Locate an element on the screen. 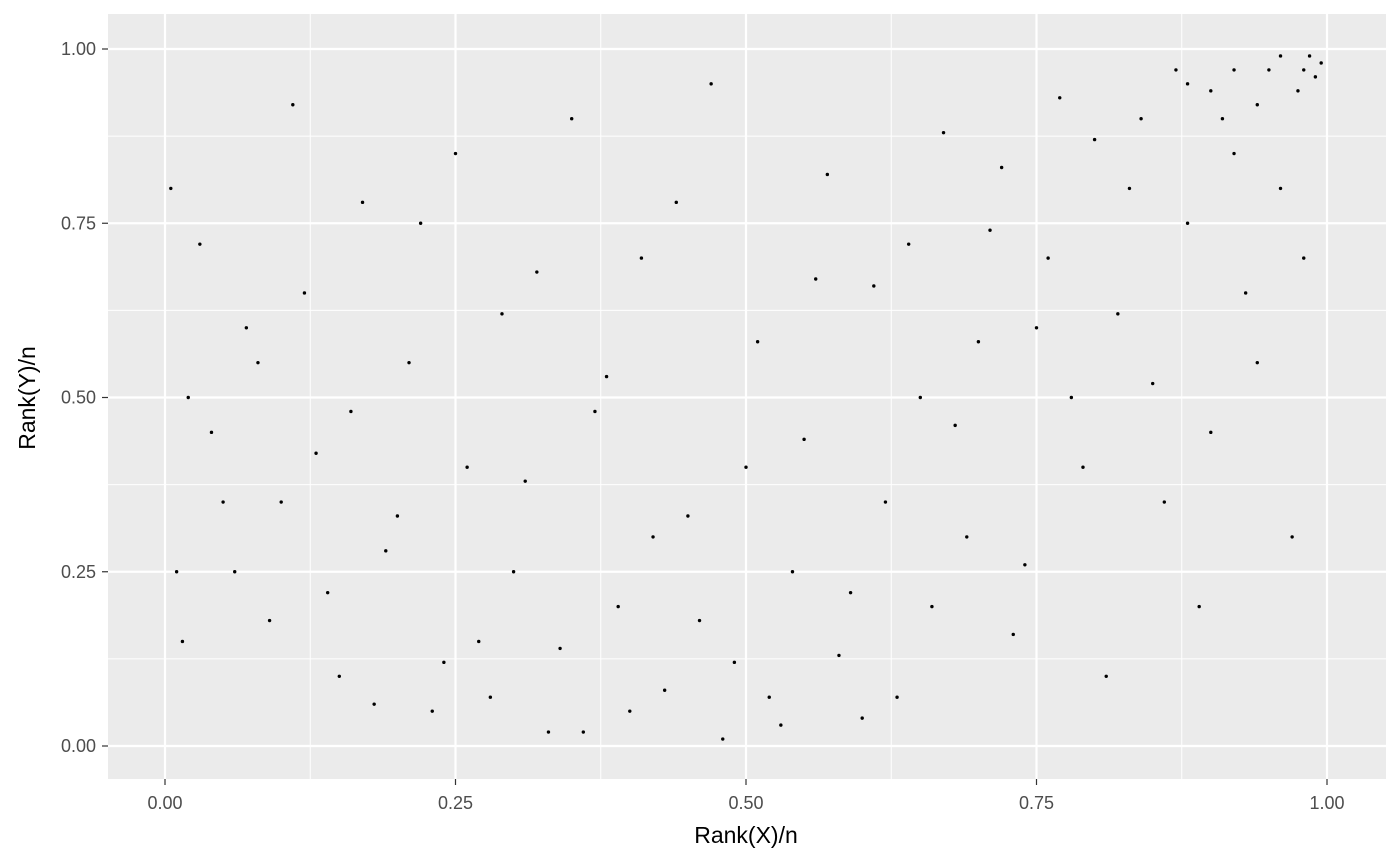 This screenshot has height=865, width=1400. y-tick-label: 0.75 is located at coordinates (78, 223).